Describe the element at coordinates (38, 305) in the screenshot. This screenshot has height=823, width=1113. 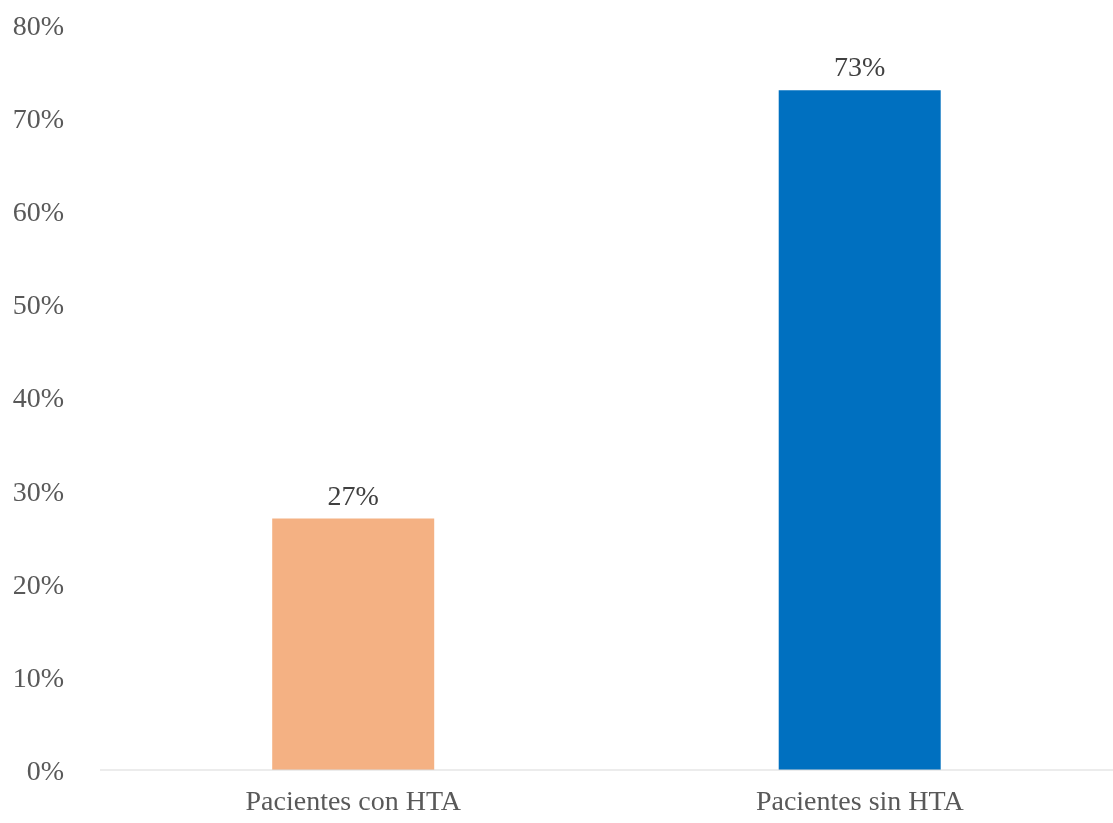
I see `y-tick-label: 50%` at that location.